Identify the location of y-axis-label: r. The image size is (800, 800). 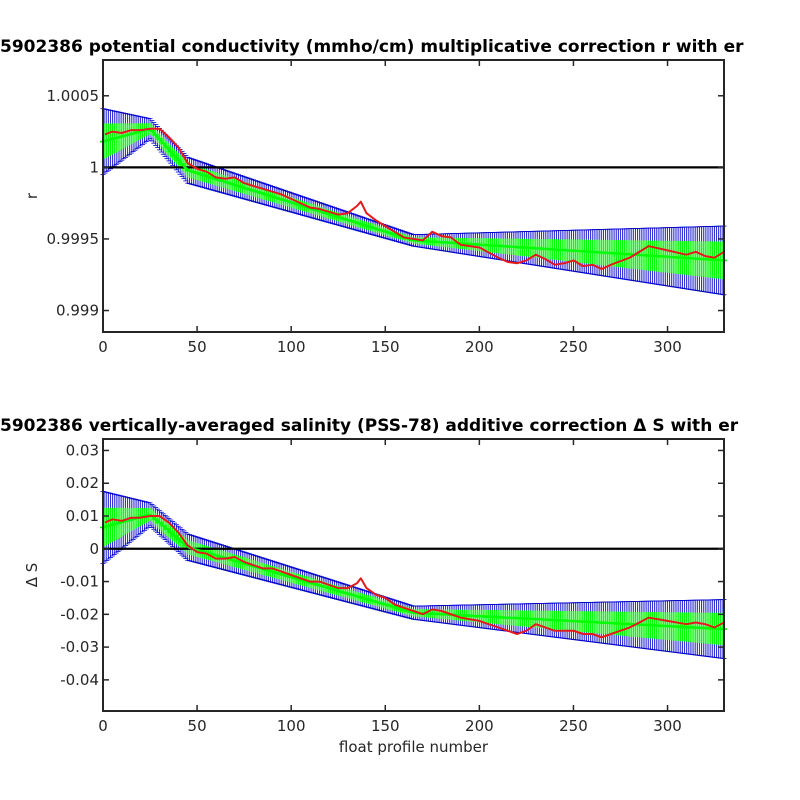
(32, 195).